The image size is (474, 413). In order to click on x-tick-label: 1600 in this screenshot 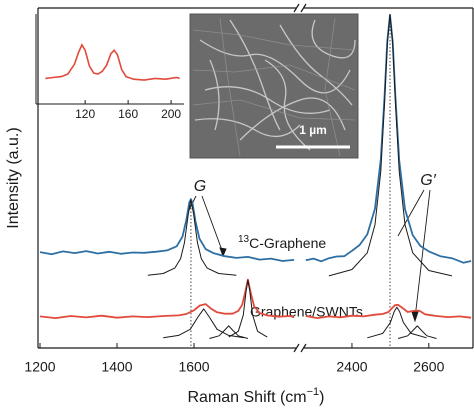, I will do `click(193, 367)`.